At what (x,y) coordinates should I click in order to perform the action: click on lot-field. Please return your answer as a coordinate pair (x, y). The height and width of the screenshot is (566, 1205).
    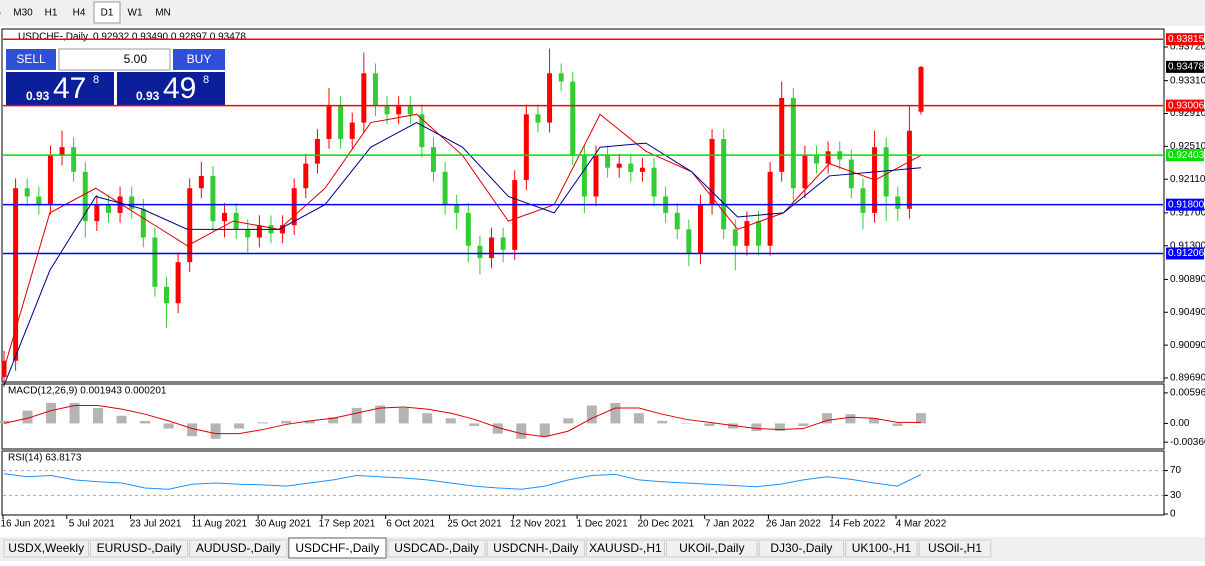
    Looking at the image, I should click on (114, 59).